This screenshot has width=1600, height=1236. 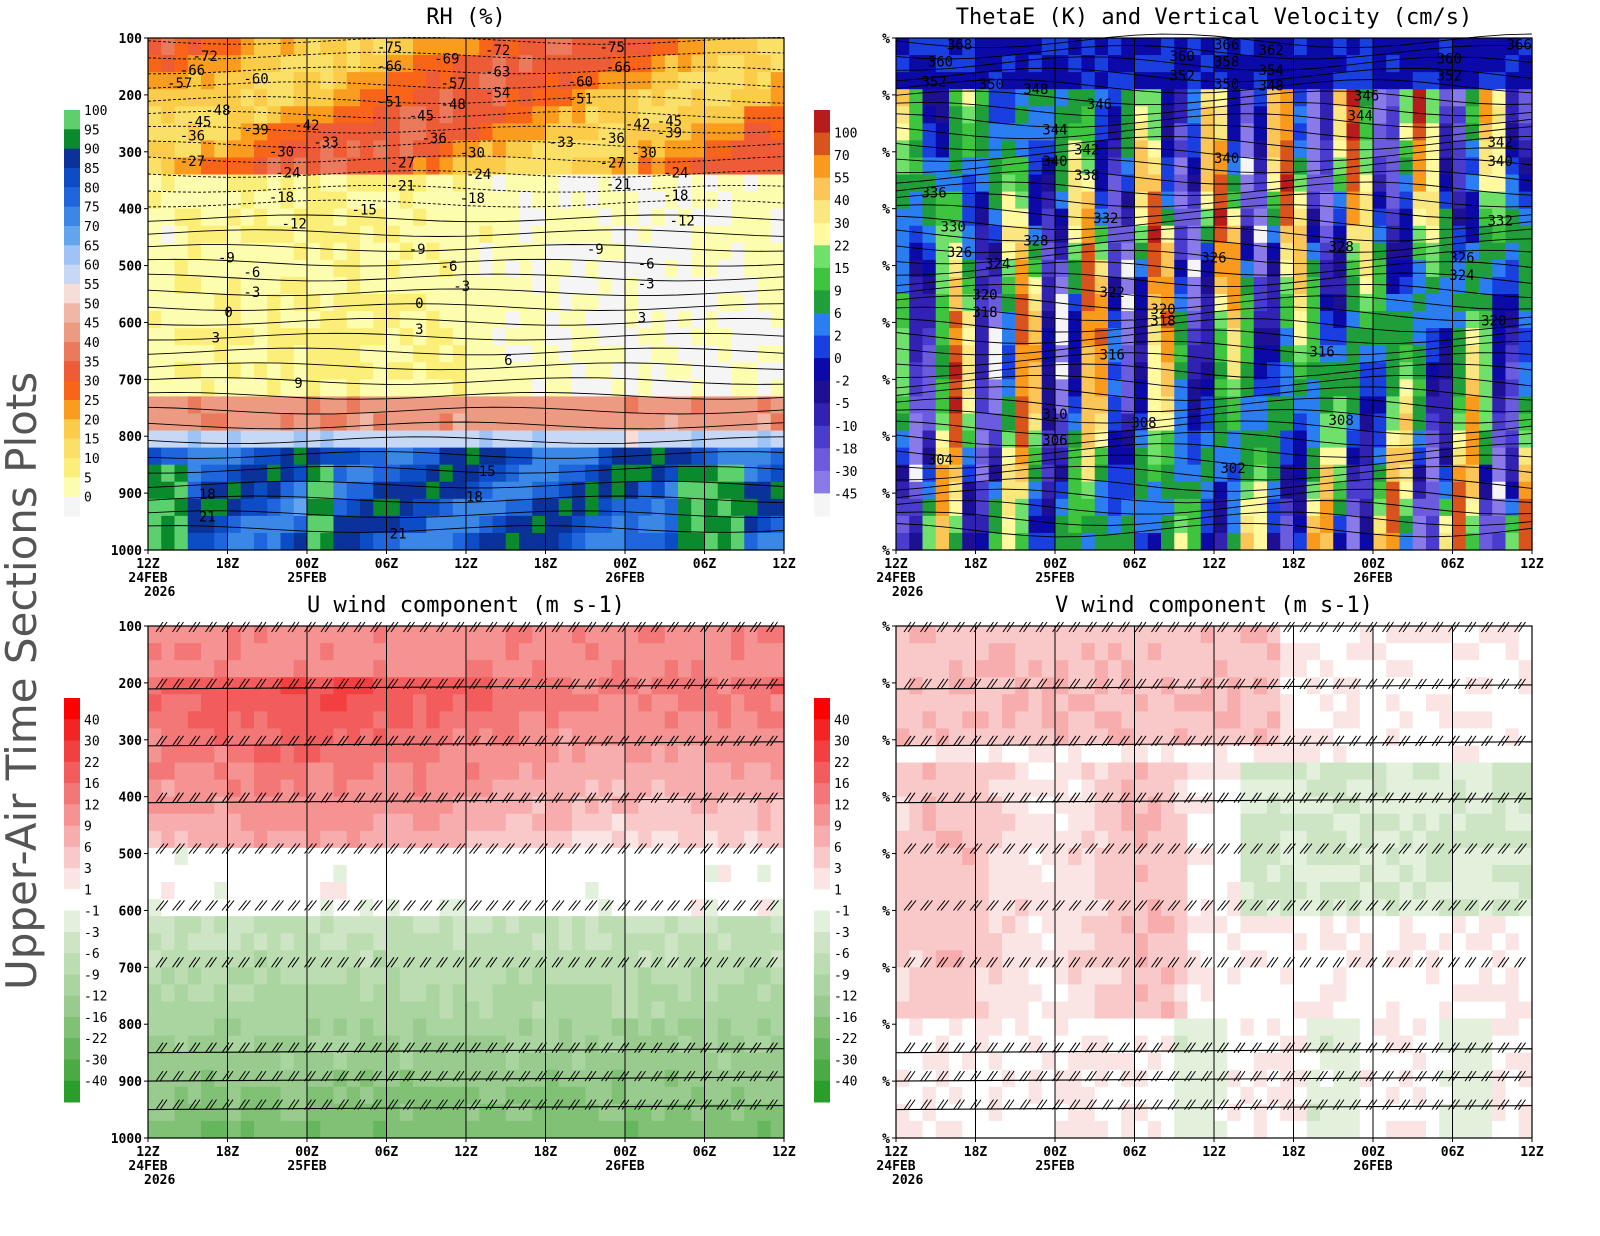 I want to click on contour-label: -3, so click(x=251, y=293).